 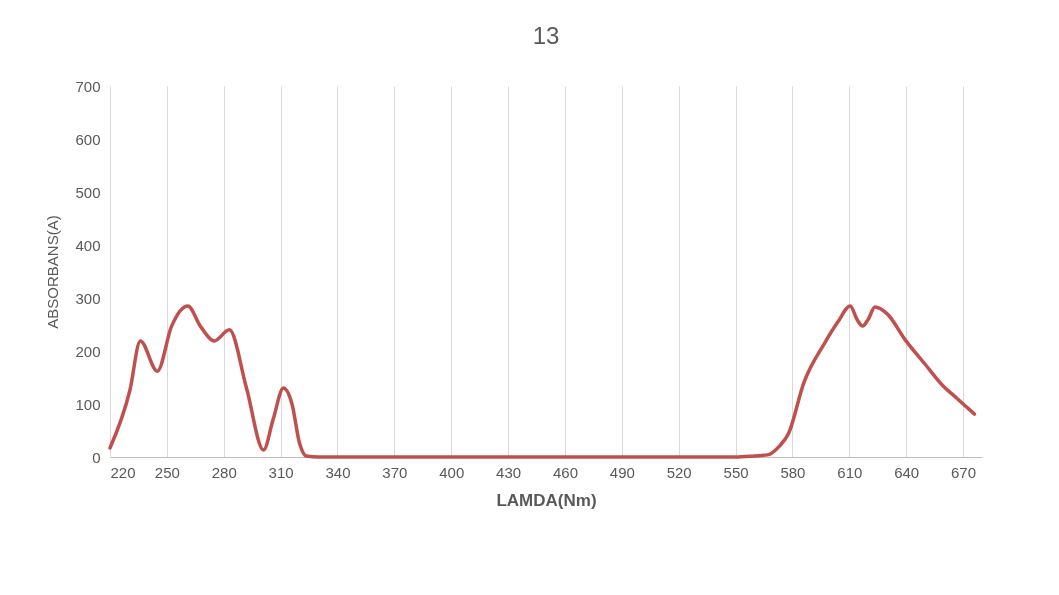 I want to click on x-tick-label: 280, so click(x=224, y=472).